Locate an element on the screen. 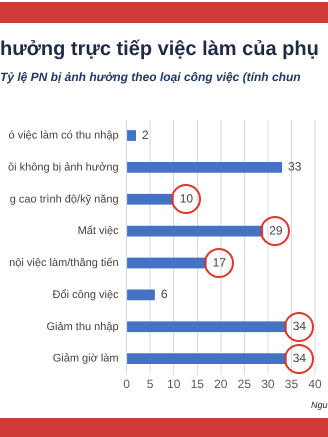 Image resolution: width=328 pixels, height=437 pixels. x-tick-label: 30 is located at coordinates (268, 384).